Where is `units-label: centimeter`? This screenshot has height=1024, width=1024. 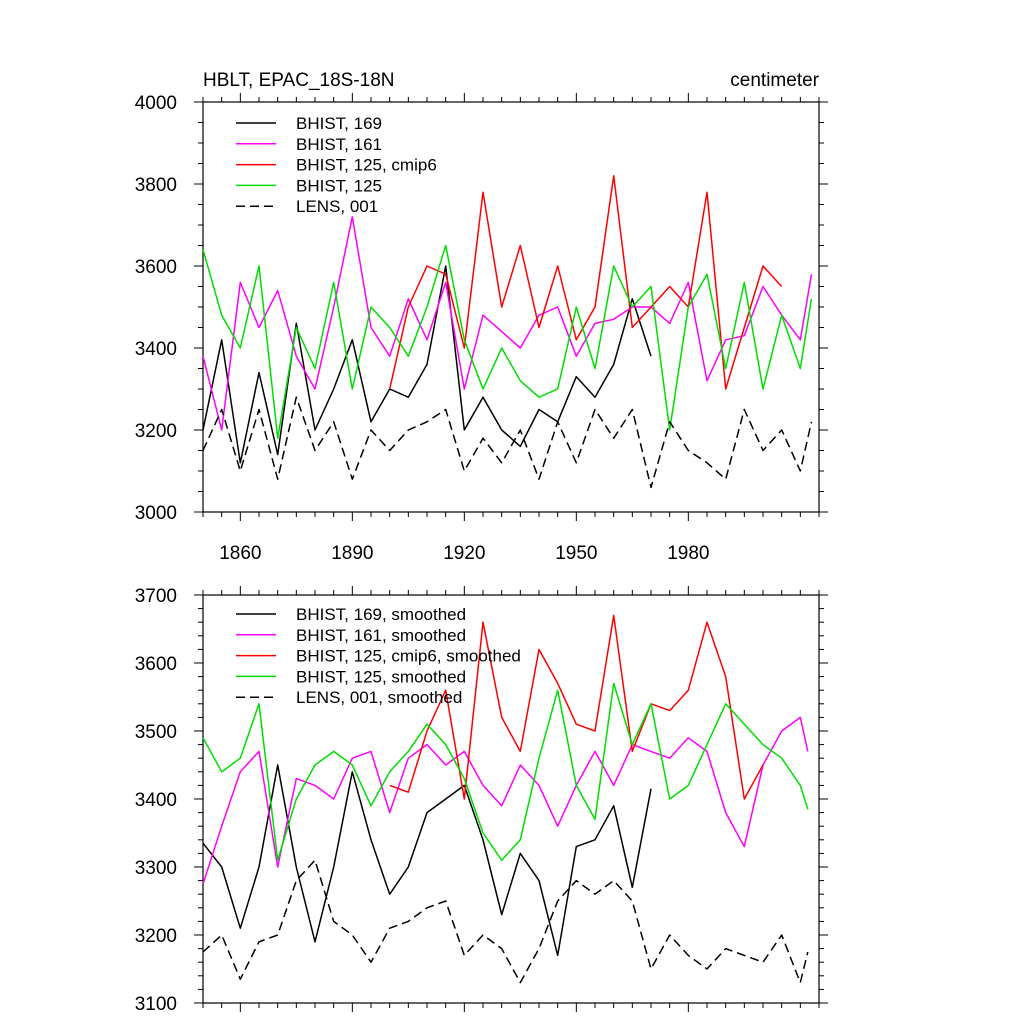 units-label: centimeter is located at coordinates (774, 80).